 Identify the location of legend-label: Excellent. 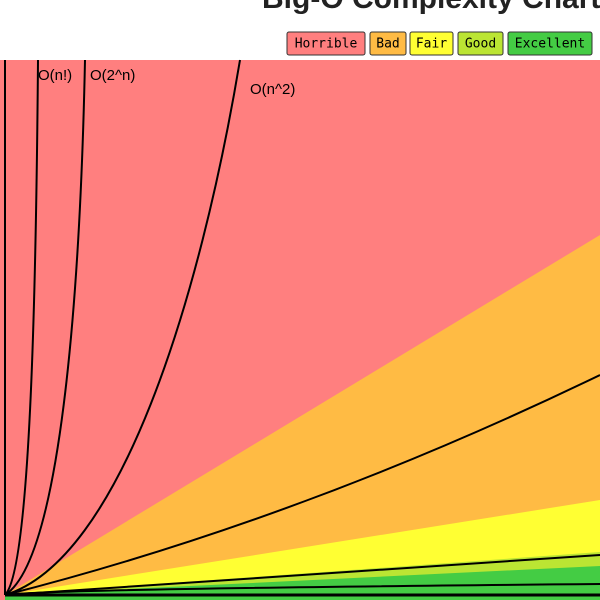
(550, 44).